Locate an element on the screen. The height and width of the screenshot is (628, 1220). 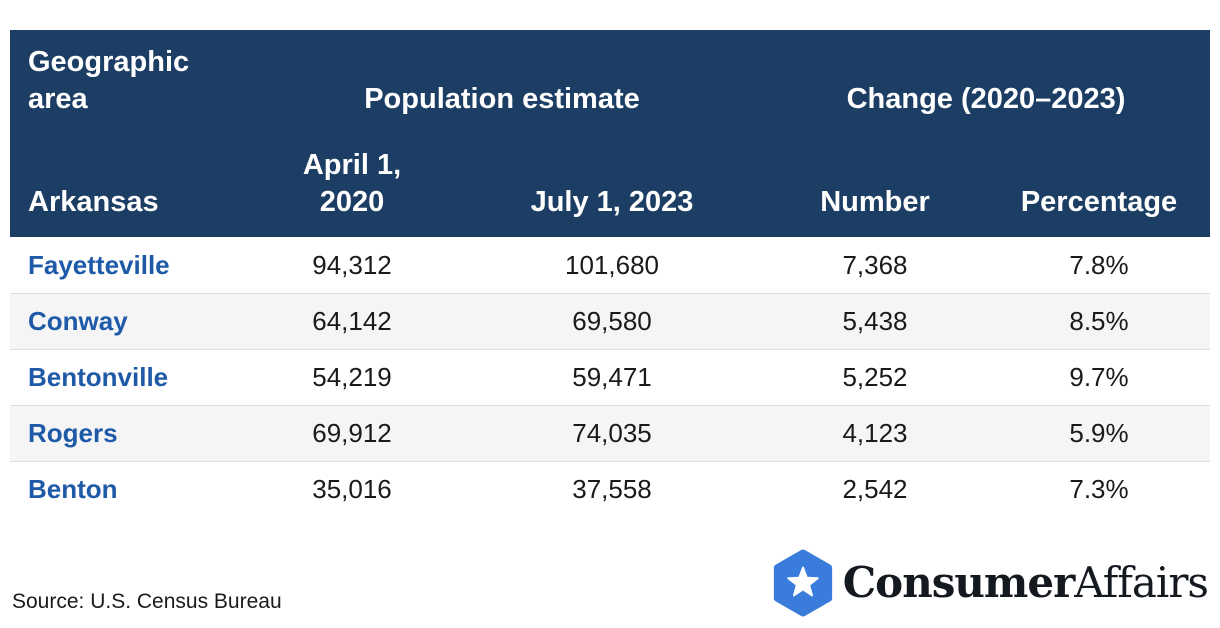
april-2020-value: 35,016 is located at coordinates (352, 489).